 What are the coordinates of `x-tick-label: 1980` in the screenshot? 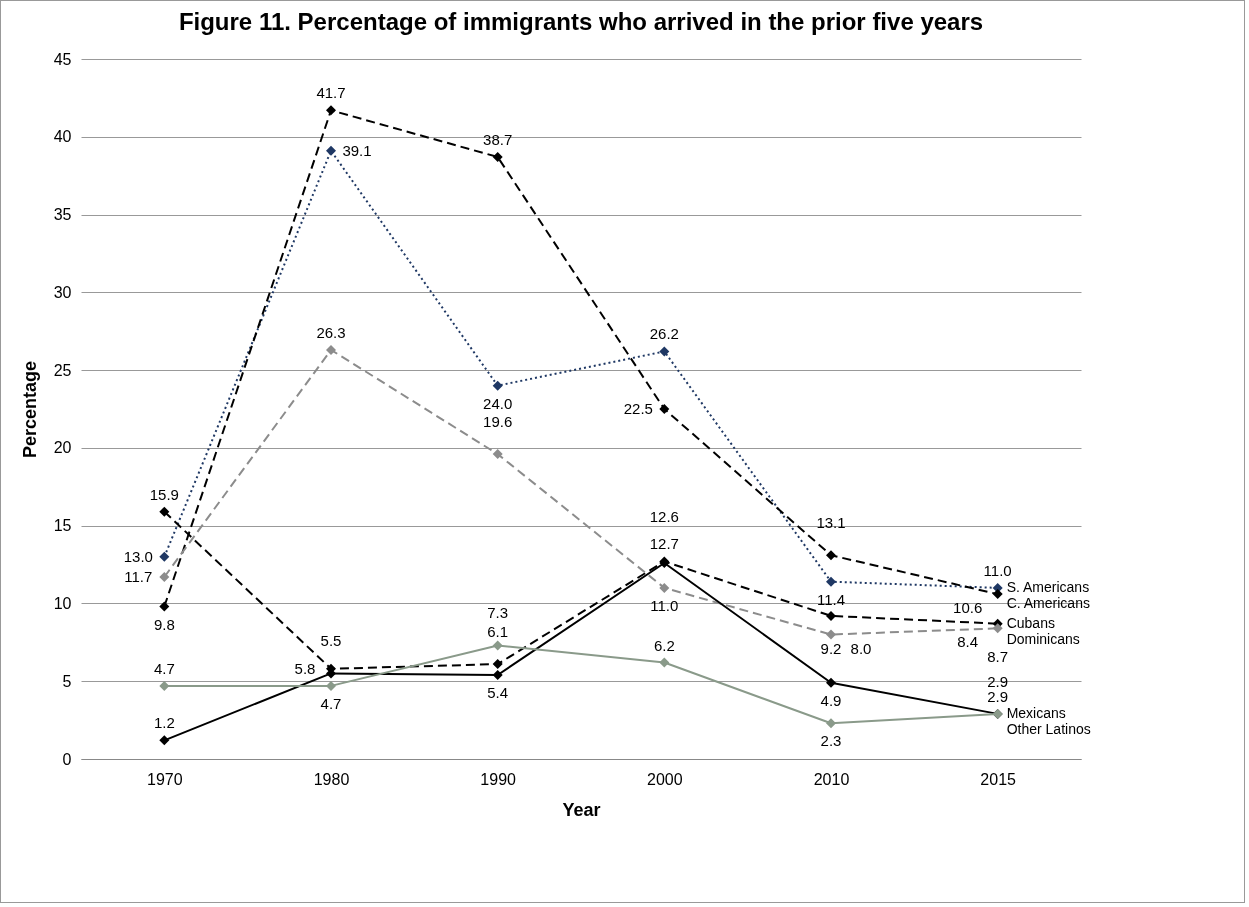 It's located at (331, 779).